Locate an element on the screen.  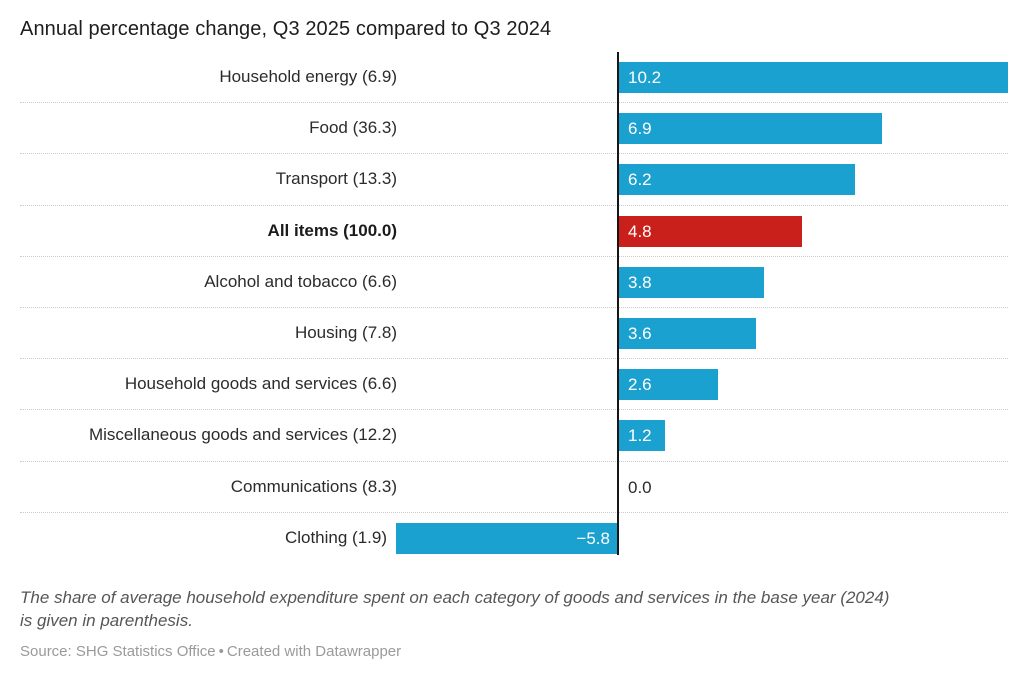
bar: 10.2 is located at coordinates (813, 77).